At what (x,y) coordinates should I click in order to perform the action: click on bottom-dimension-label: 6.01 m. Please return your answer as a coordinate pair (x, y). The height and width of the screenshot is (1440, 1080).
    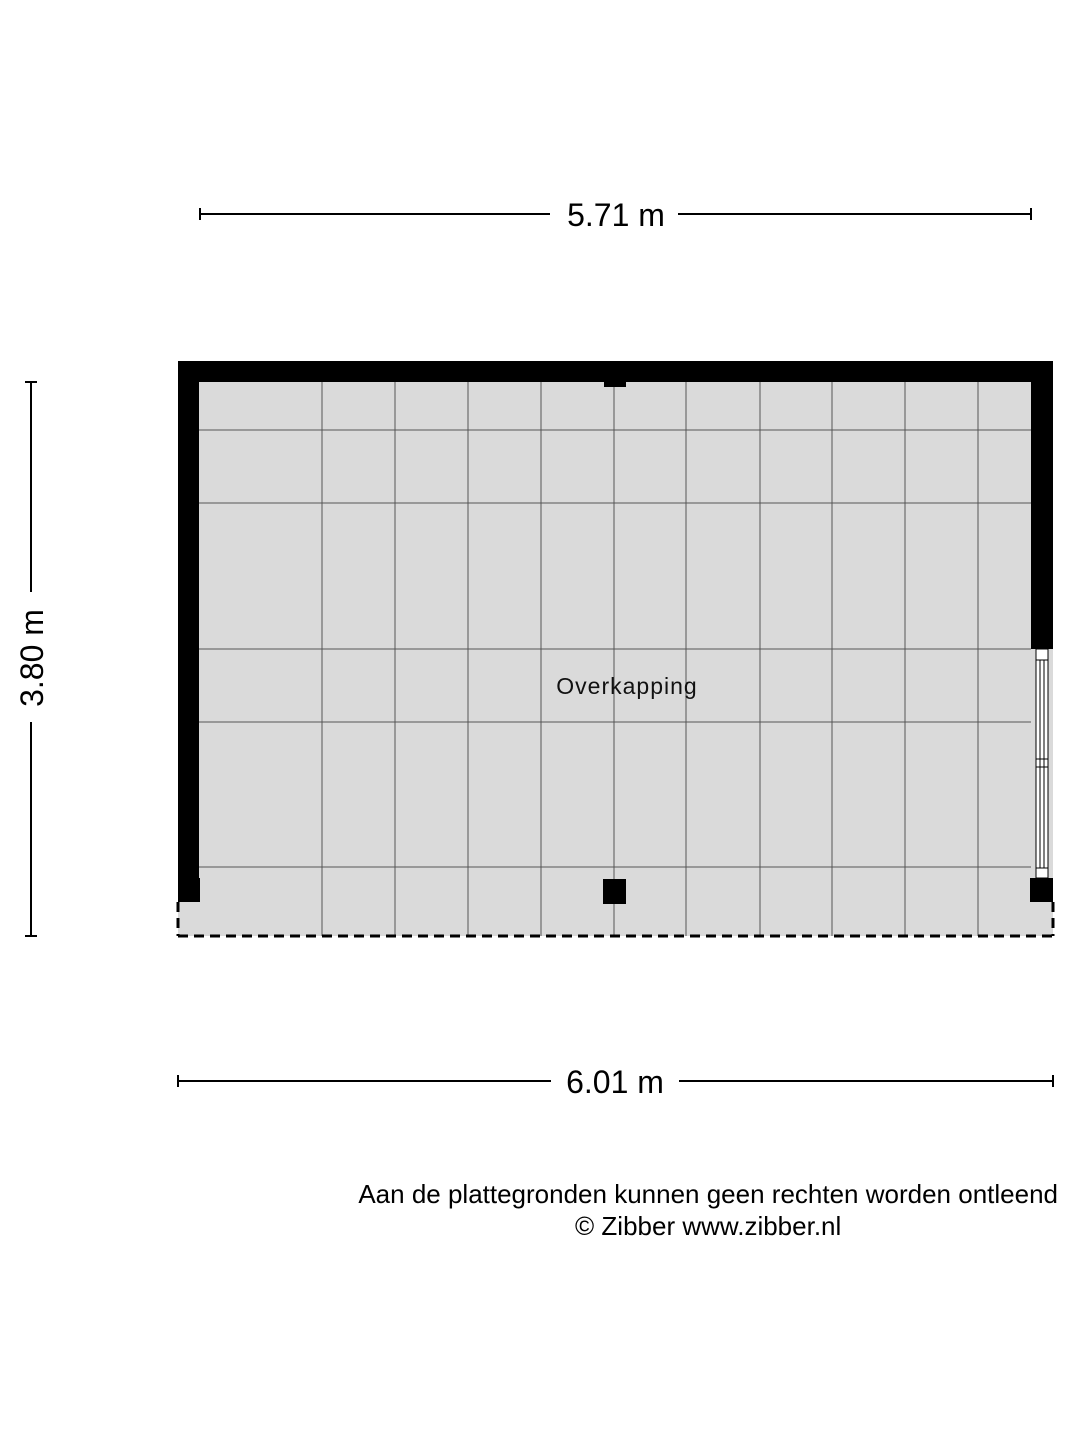
    Looking at the image, I should click on (615, 1082).